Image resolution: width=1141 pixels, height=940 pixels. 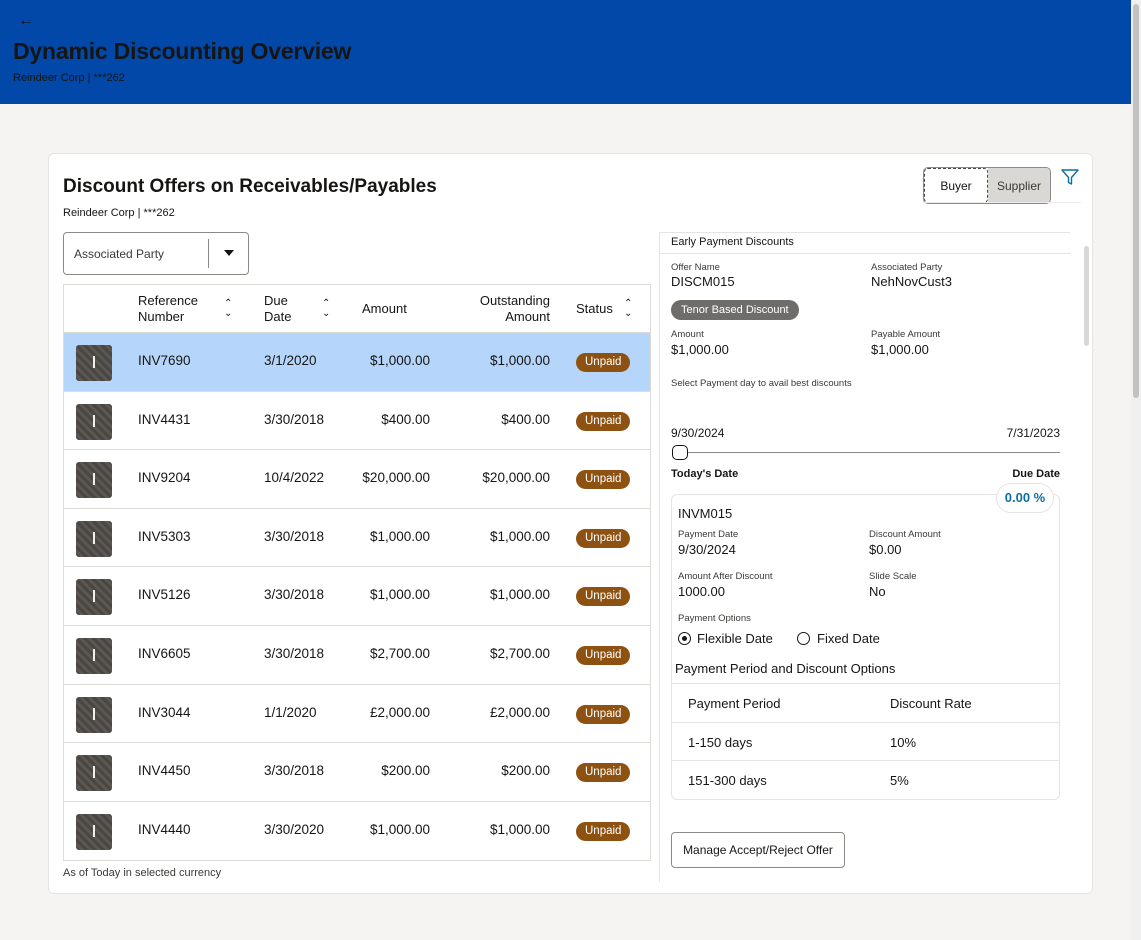 I want to click on amount: $2,700.00, so click(x=399, y=653).